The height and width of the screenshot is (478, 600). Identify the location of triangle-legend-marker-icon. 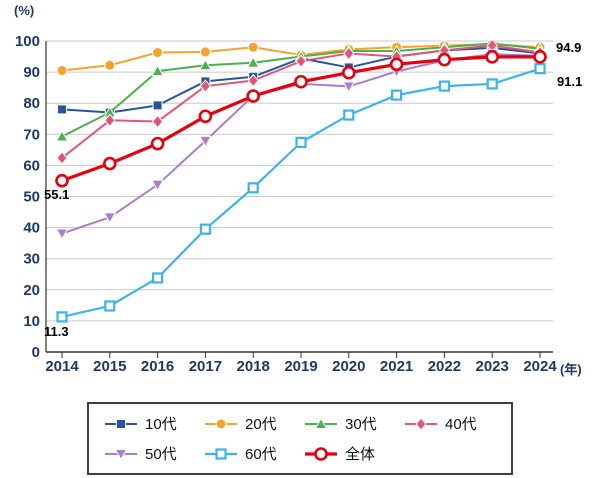
(321, 422).